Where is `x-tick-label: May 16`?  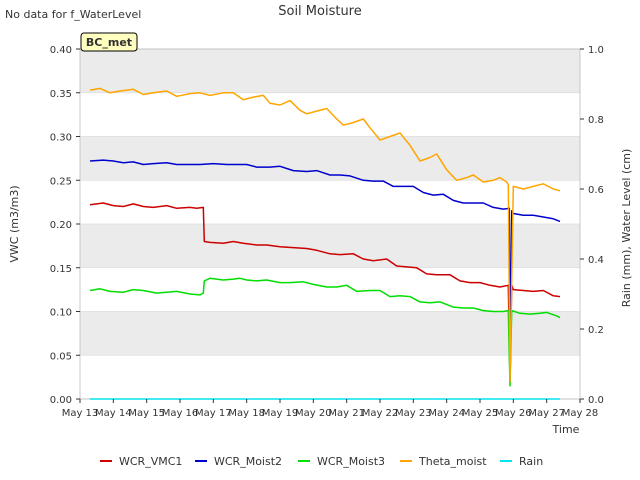
x-tick-label: May 16 is located at coordinates (180, 413).